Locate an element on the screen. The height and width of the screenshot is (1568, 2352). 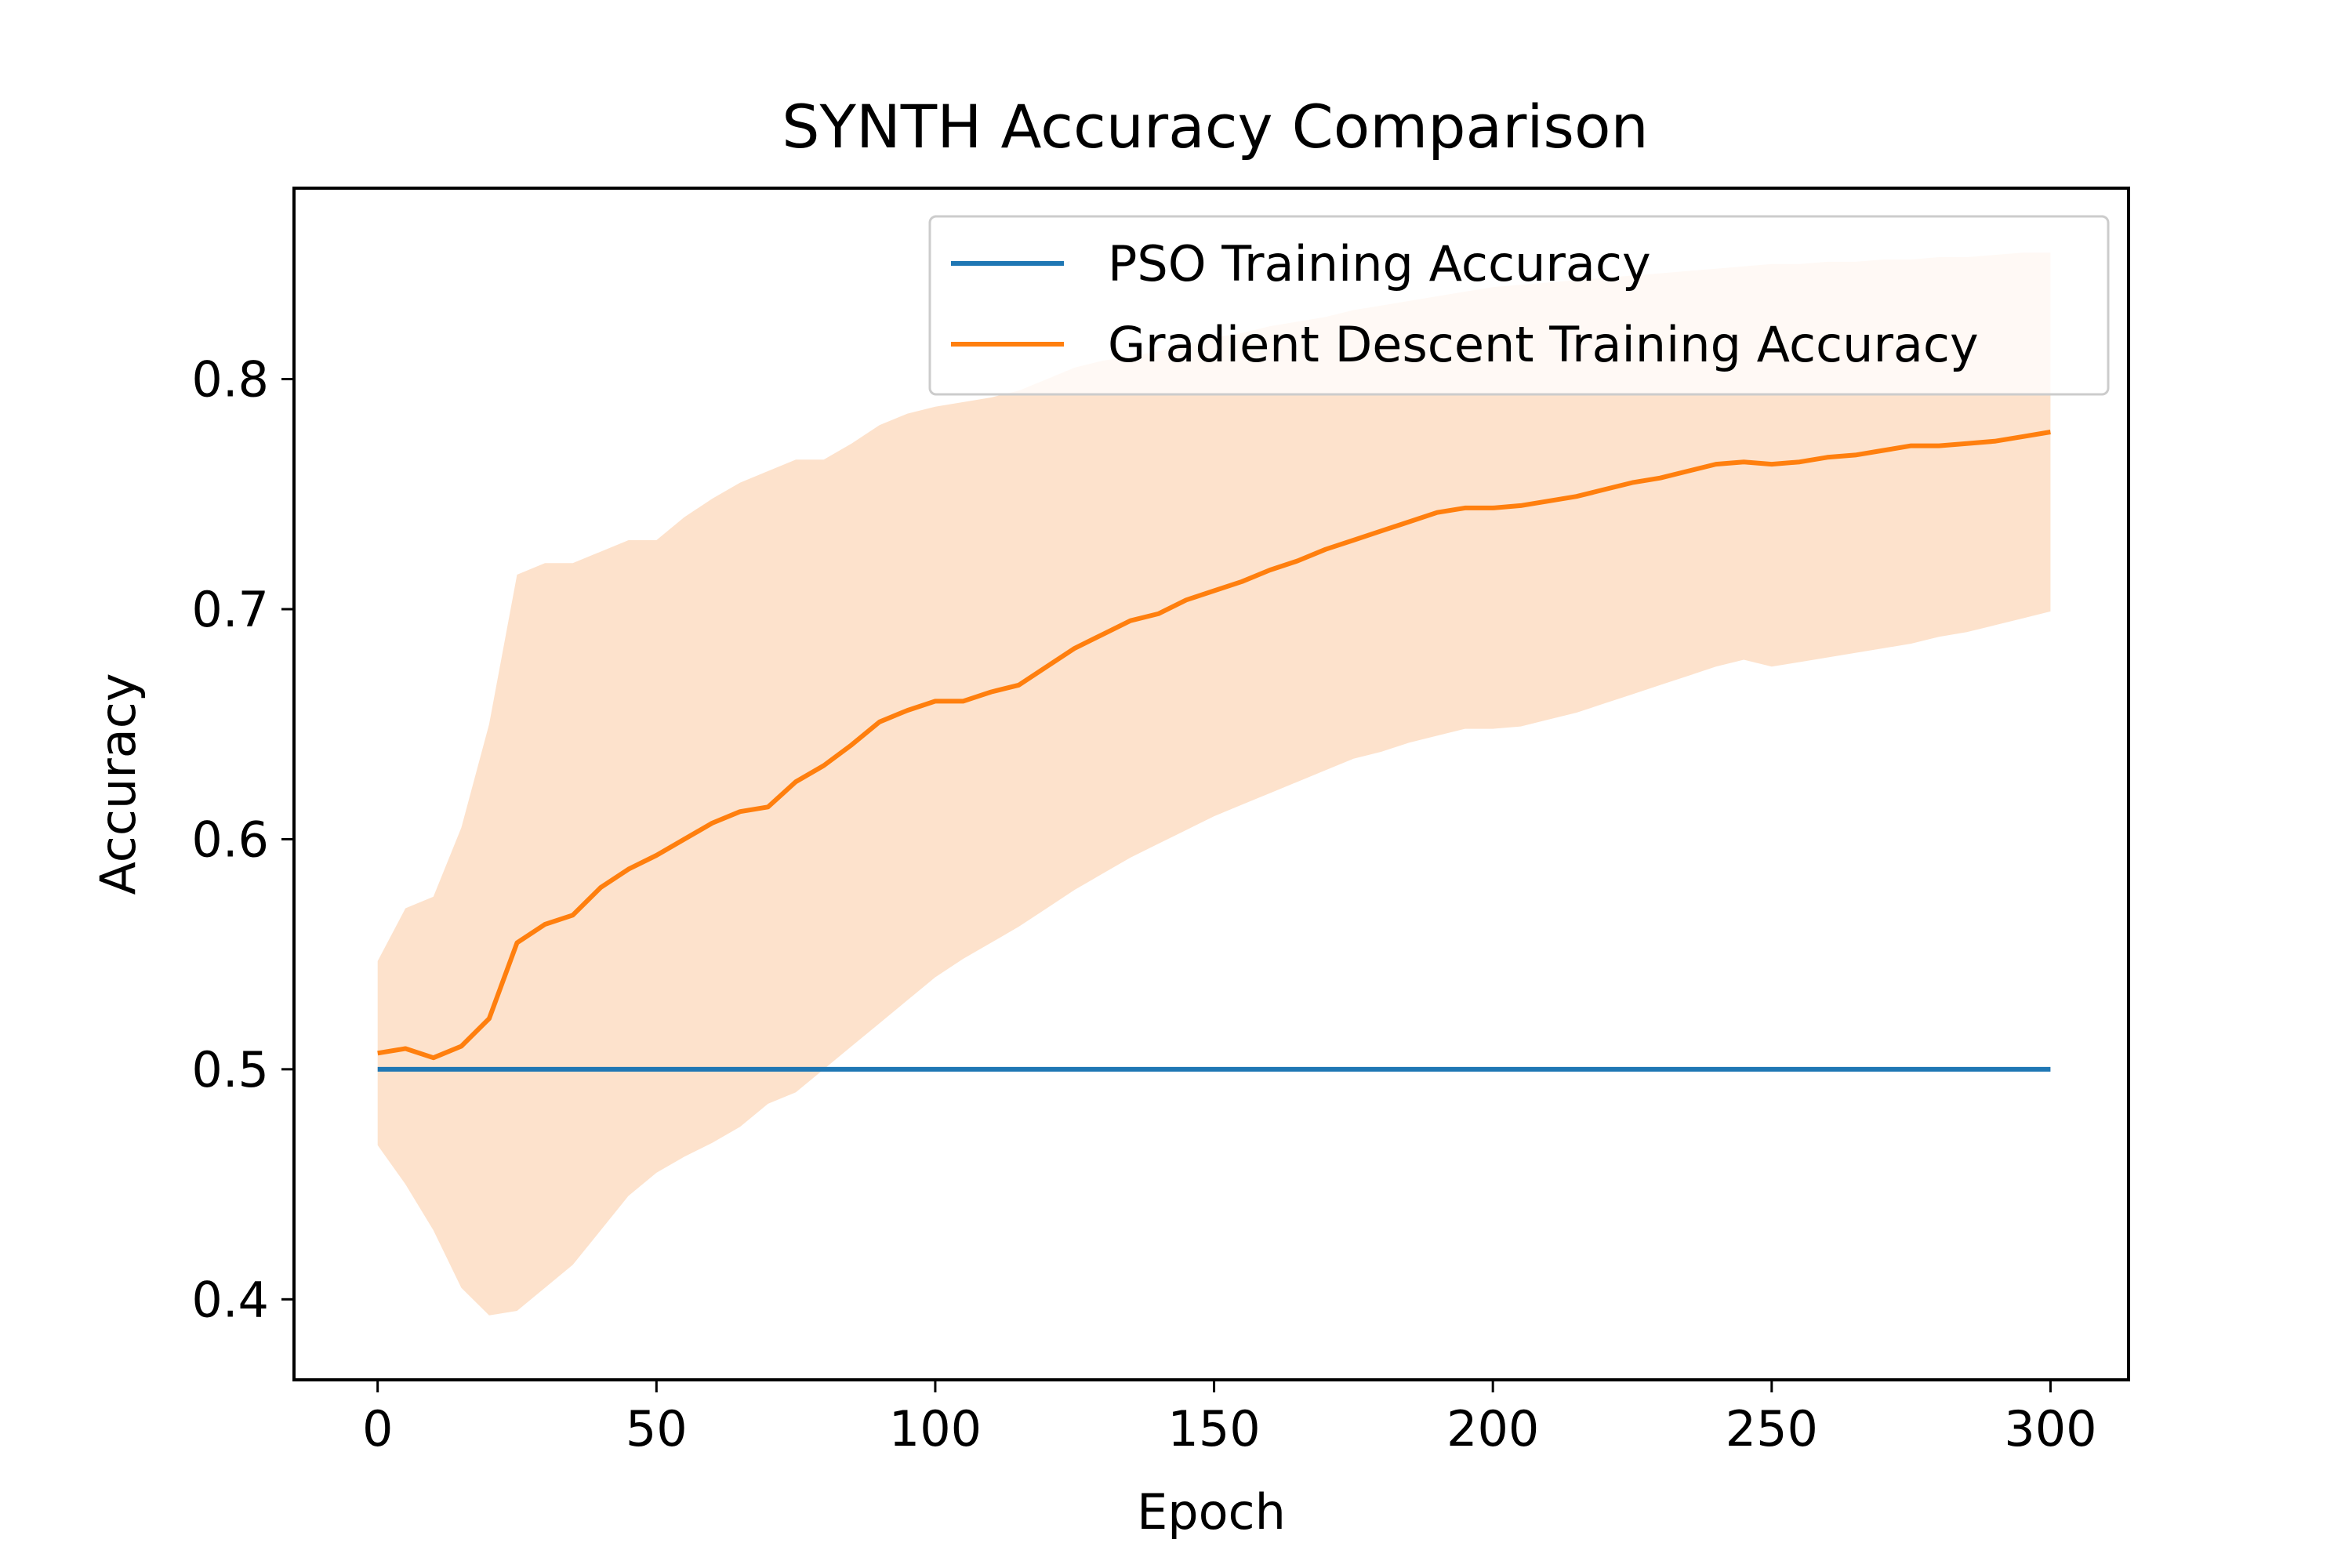
x-tick-label: 50 is located at coordinates (657, 1428).